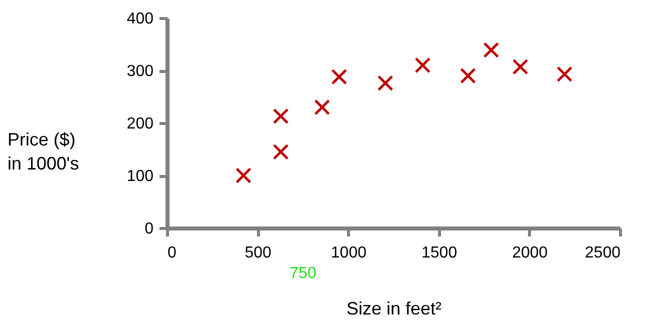  I want to click on y-axis-title: Price ($) in 1000's, so click(43, 152).